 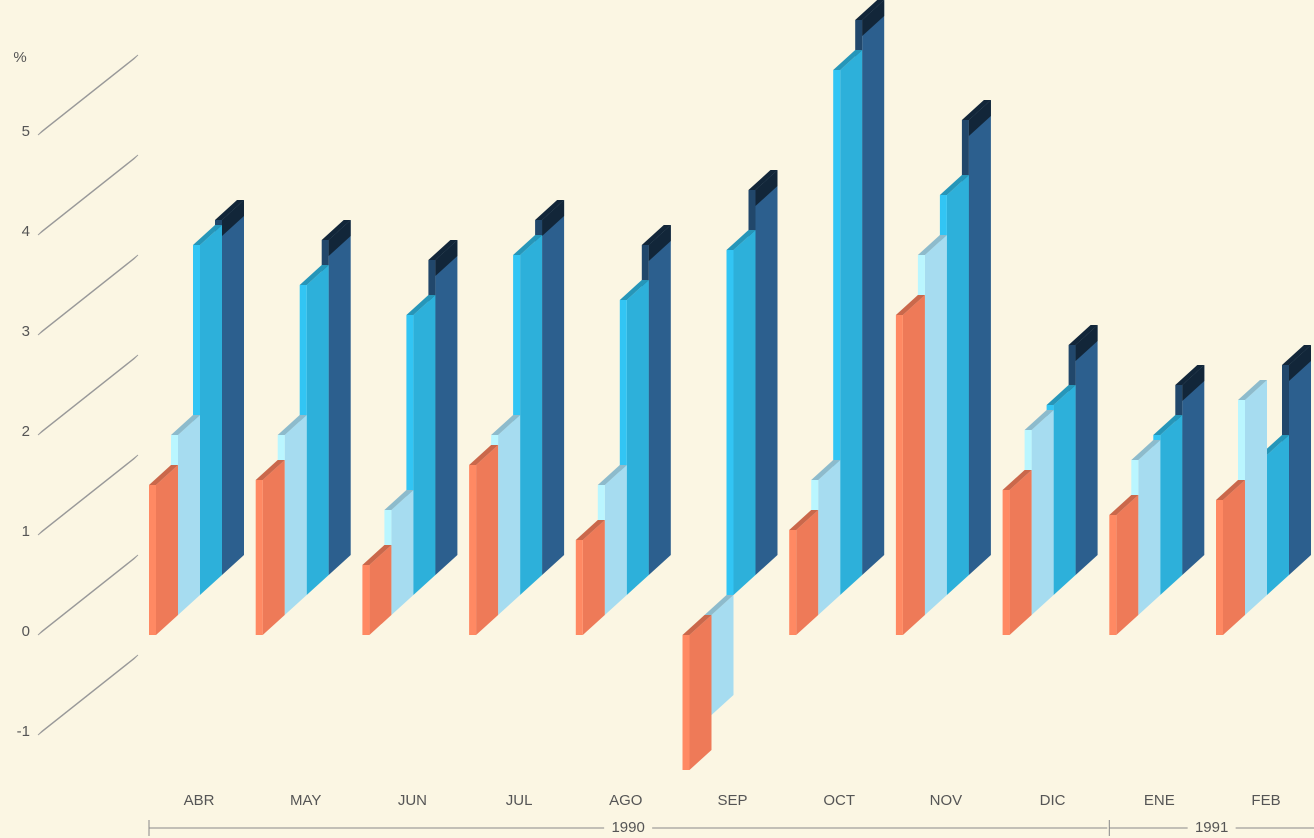 I want to click on x-tick-label: JUL, so click(x=519, y=800).